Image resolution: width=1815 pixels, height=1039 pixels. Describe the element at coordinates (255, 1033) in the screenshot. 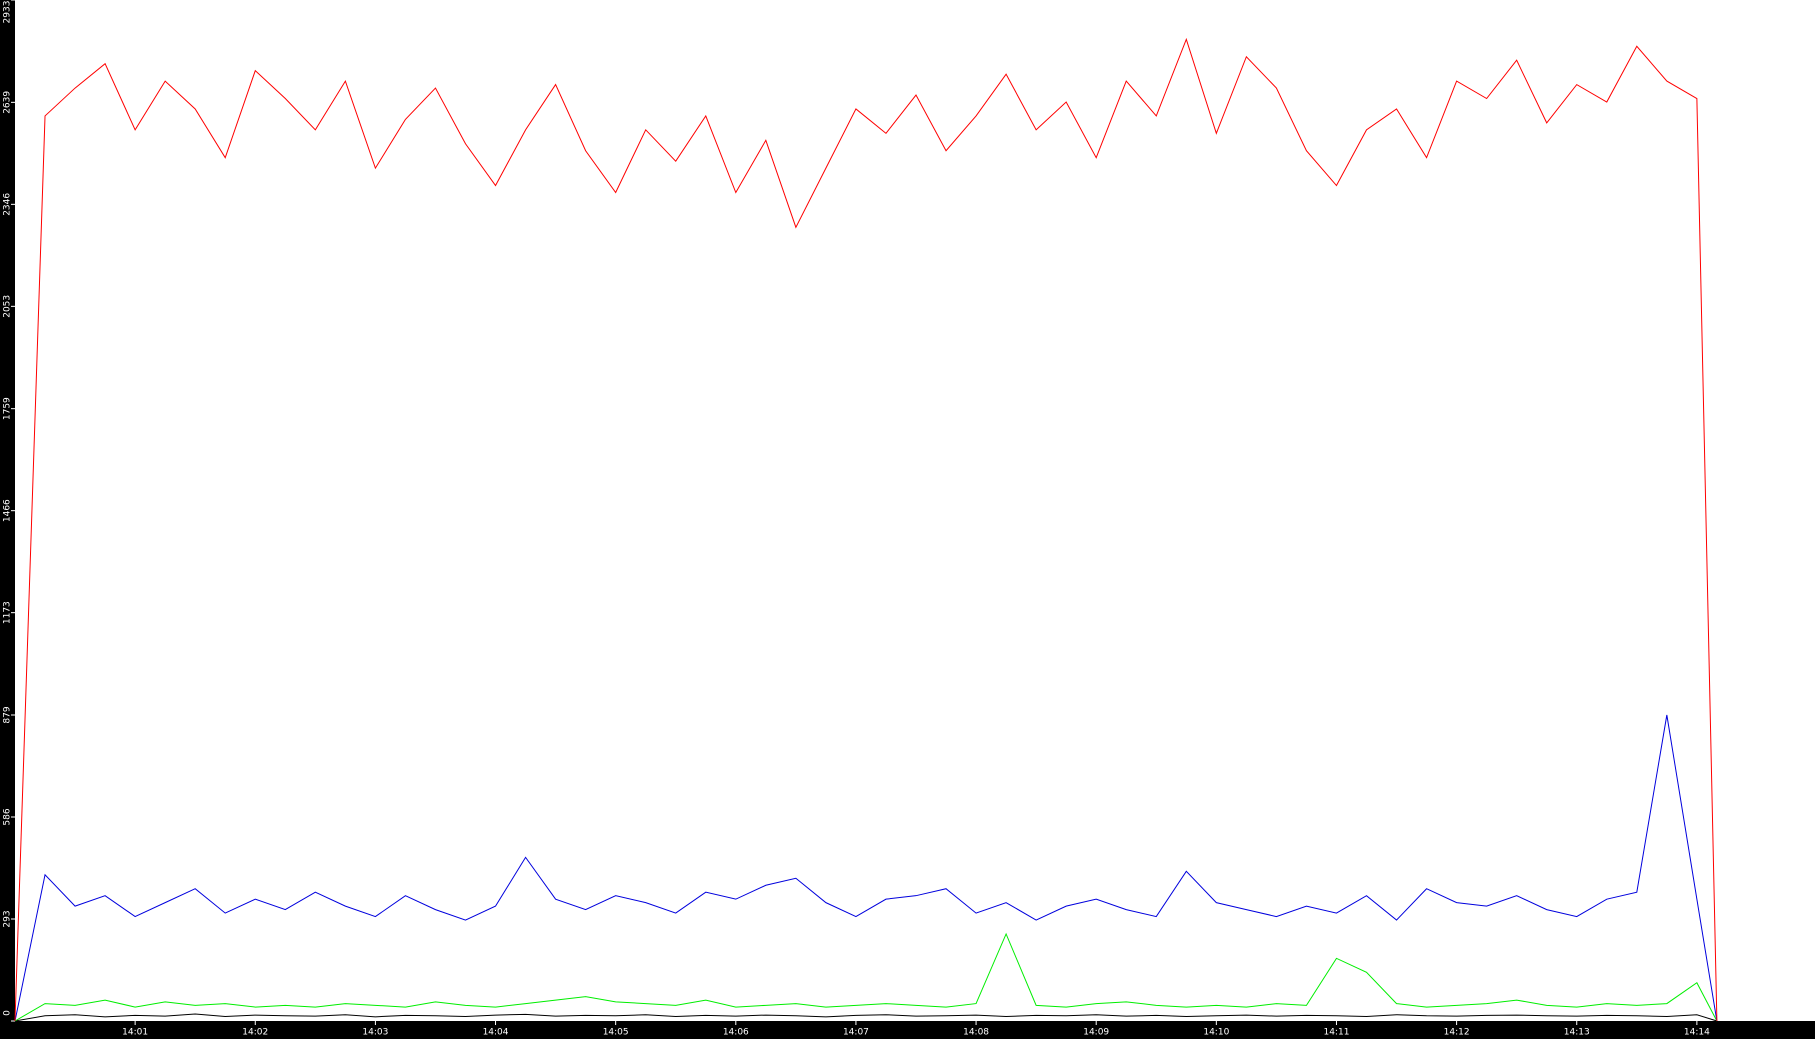

I see `x-tick-label: 14:02` at that location.